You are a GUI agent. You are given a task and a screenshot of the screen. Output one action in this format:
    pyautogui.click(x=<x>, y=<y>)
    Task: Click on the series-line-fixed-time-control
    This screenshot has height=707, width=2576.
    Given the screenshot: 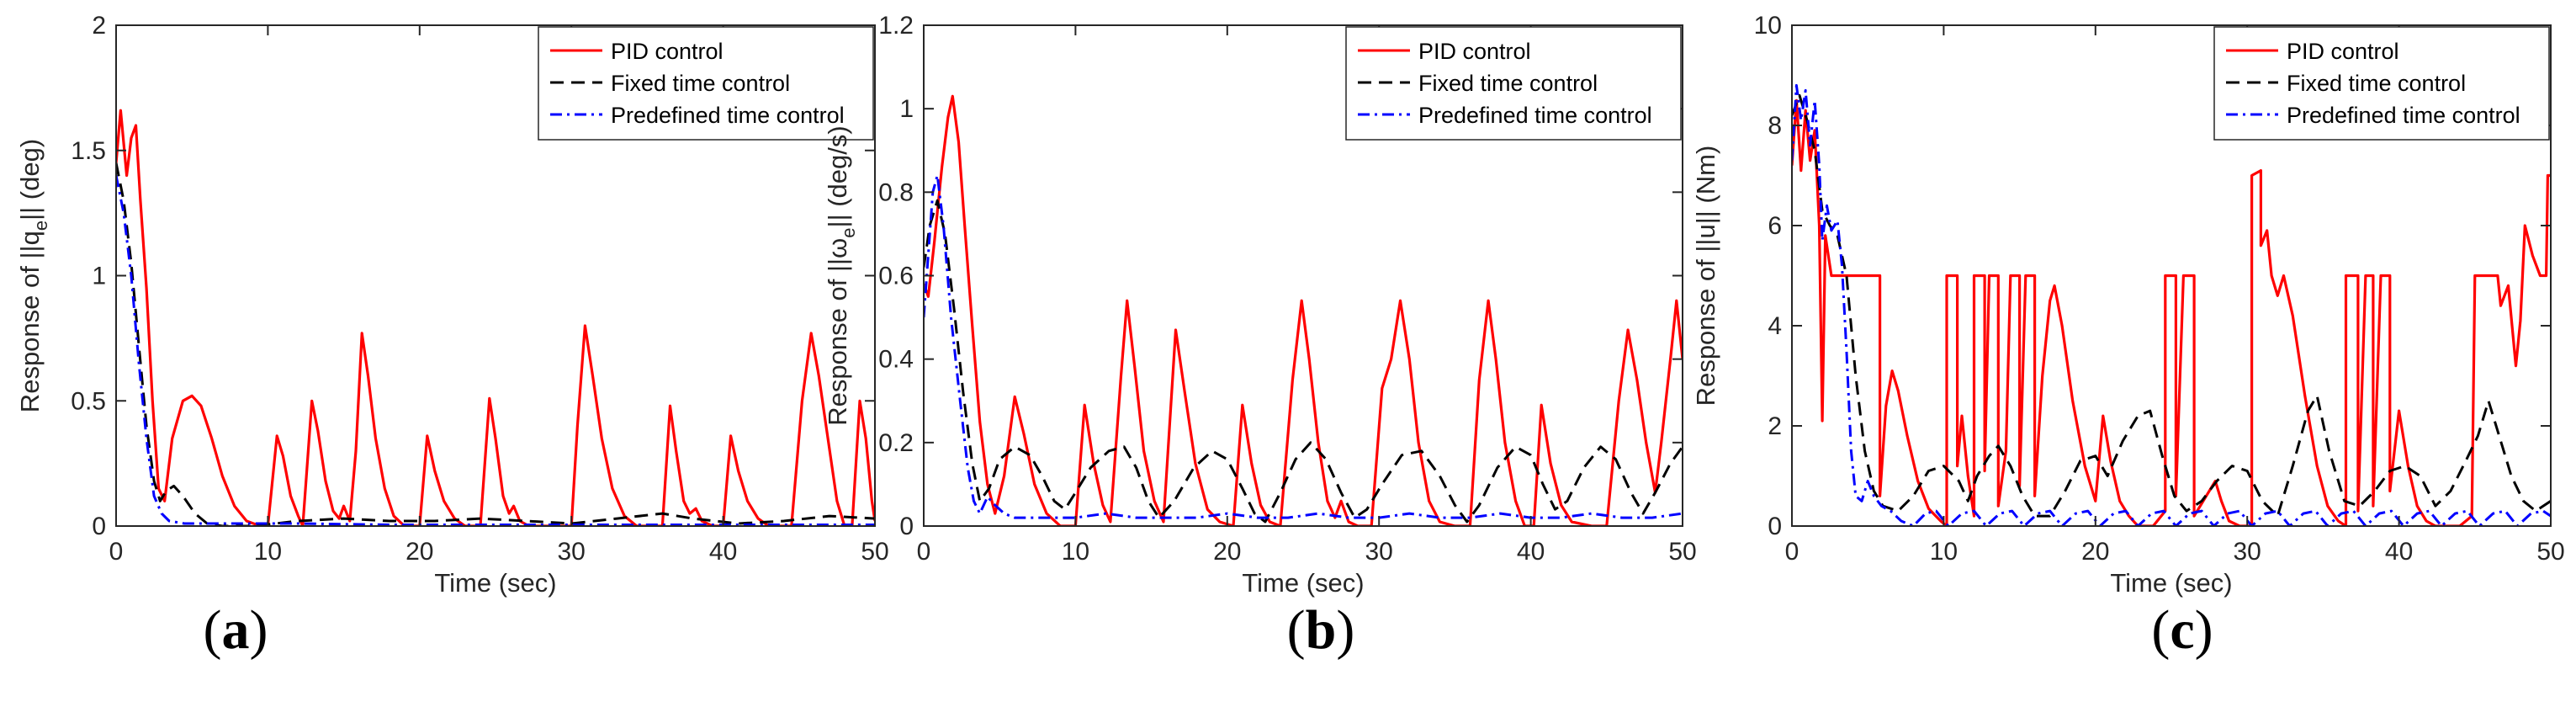 What is the action you would take?
    pyautogui.click(x=1303, y=361)
    